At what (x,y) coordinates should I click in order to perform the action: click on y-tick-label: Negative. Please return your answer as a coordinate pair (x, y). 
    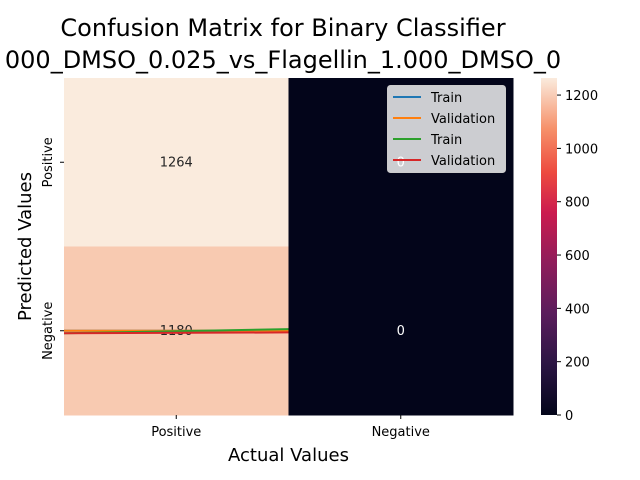
    Looking at the image, I should click on (48, 331).